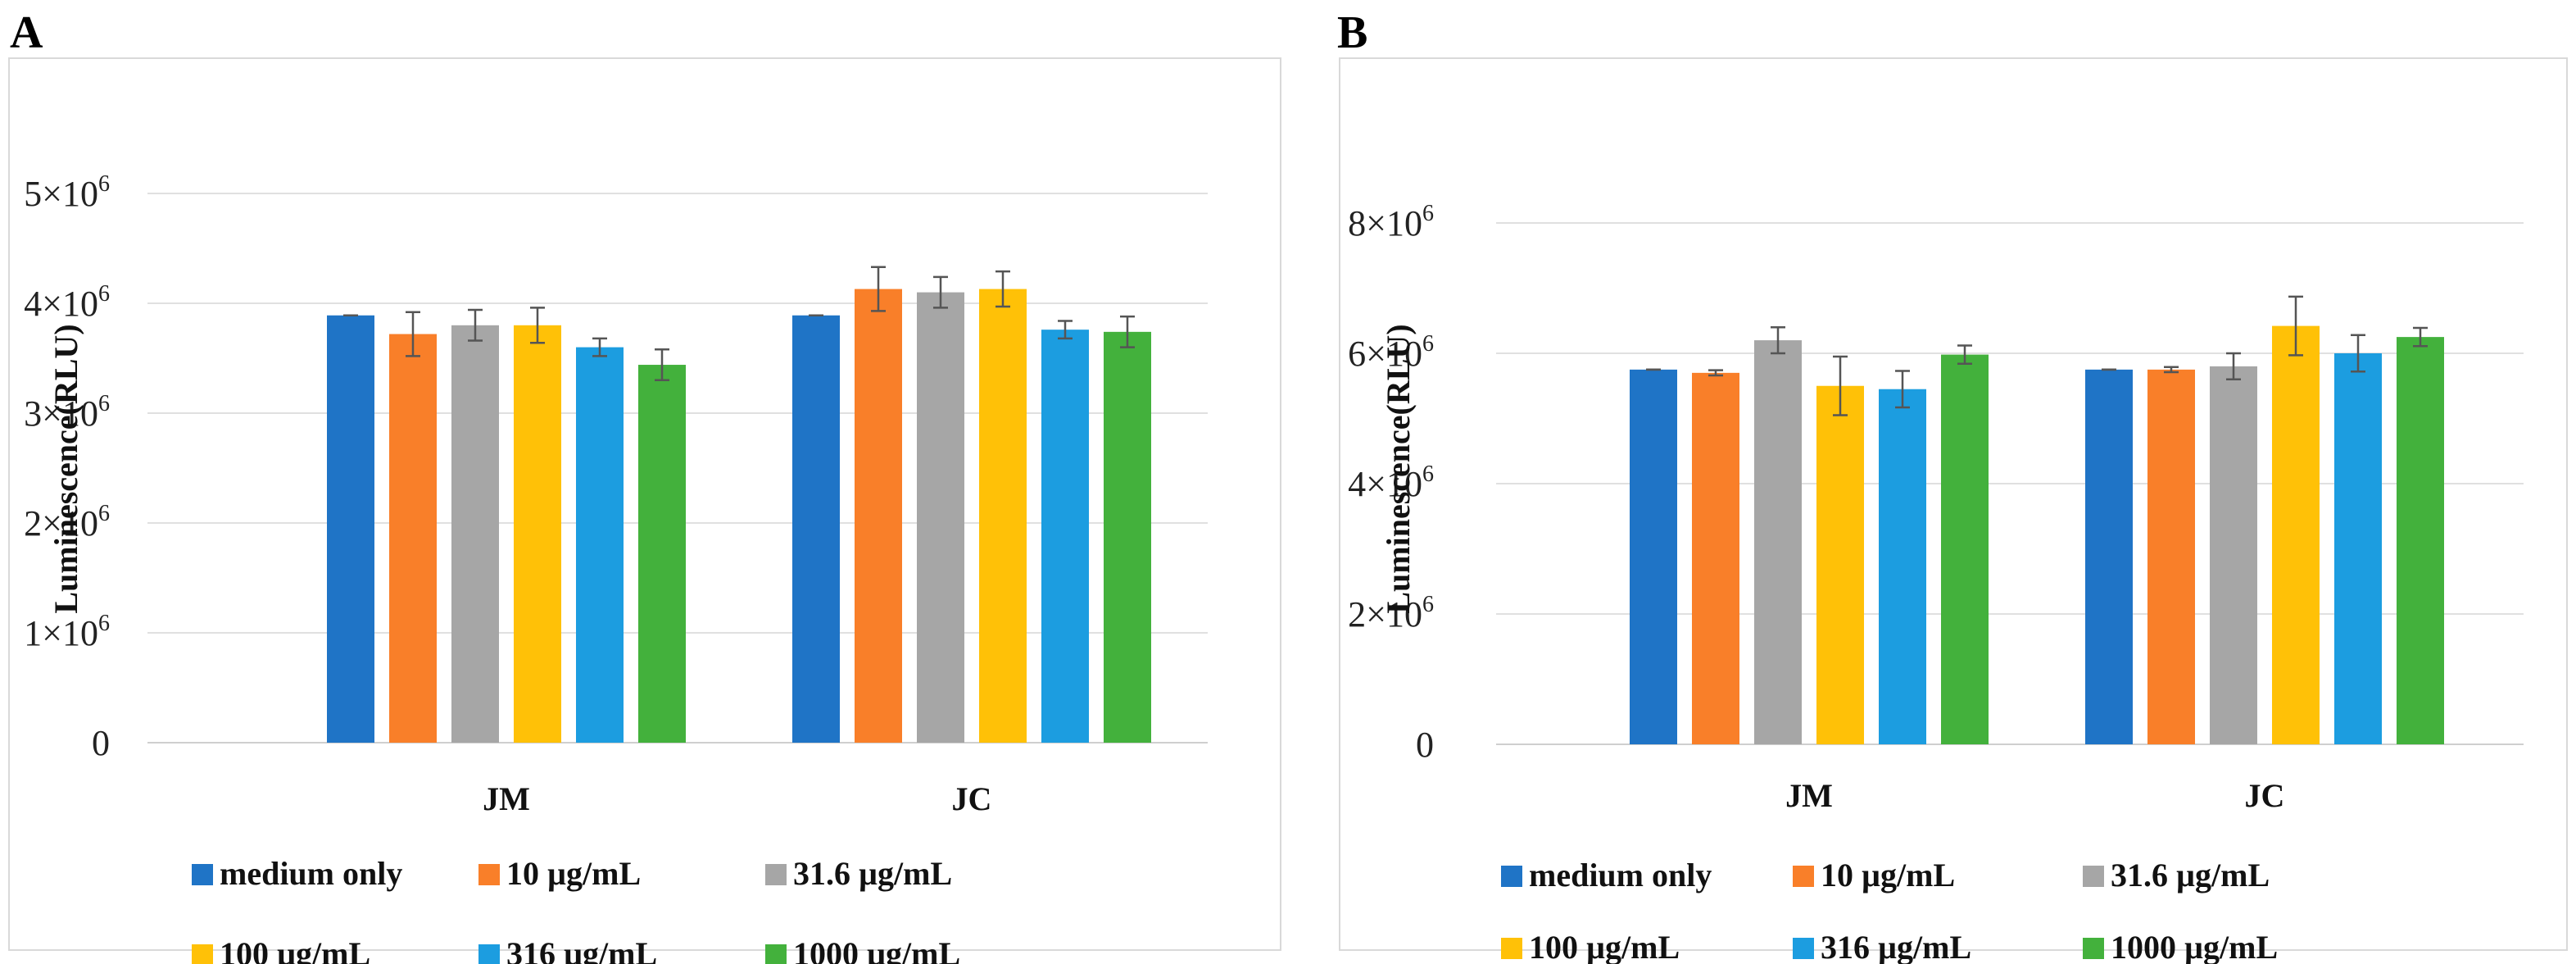 This screenshot has height=964, width=2576. What do you see at coordinates (1391, 352) in the screenshot?
I see `y-tick-label: 6×10⁶` at bounding box center [1391, 352].